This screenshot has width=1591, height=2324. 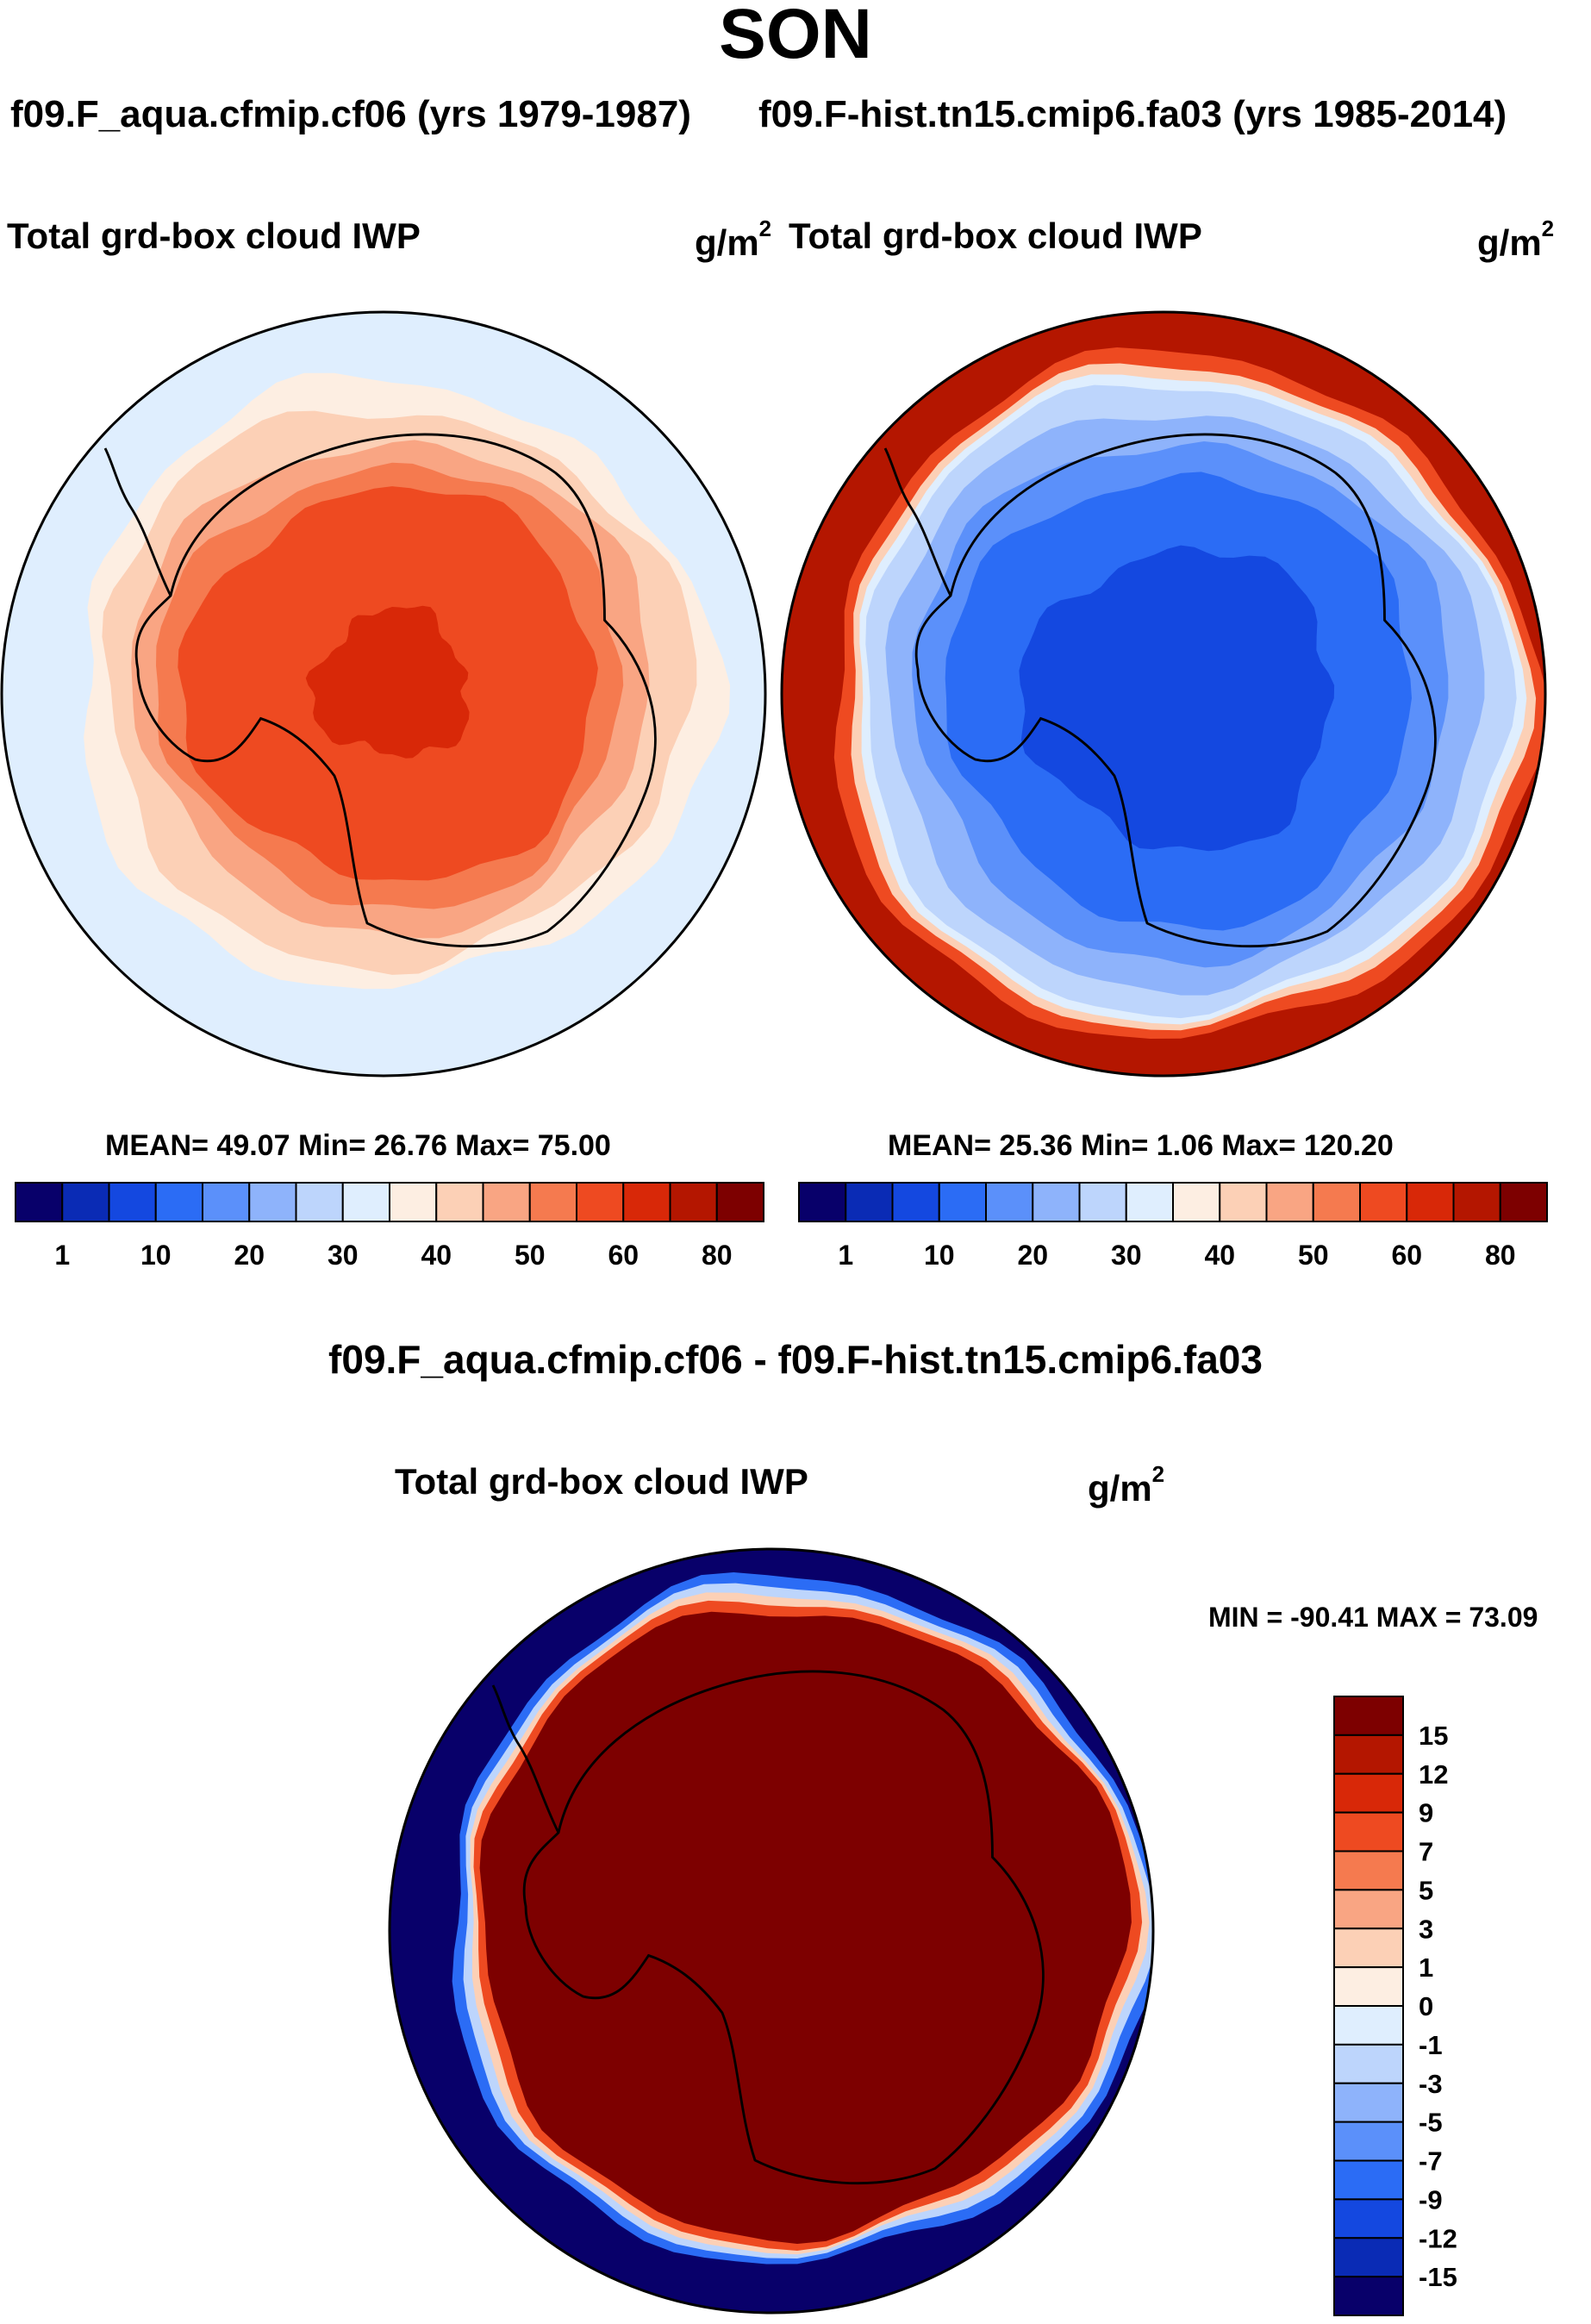 What do you see at coordinates (1141, 1145) in the screenshot?
I see `right-stats: MEAN= 25.36 Min= 1.06 Max= 120.20` at bounding box center [1141, 1145].